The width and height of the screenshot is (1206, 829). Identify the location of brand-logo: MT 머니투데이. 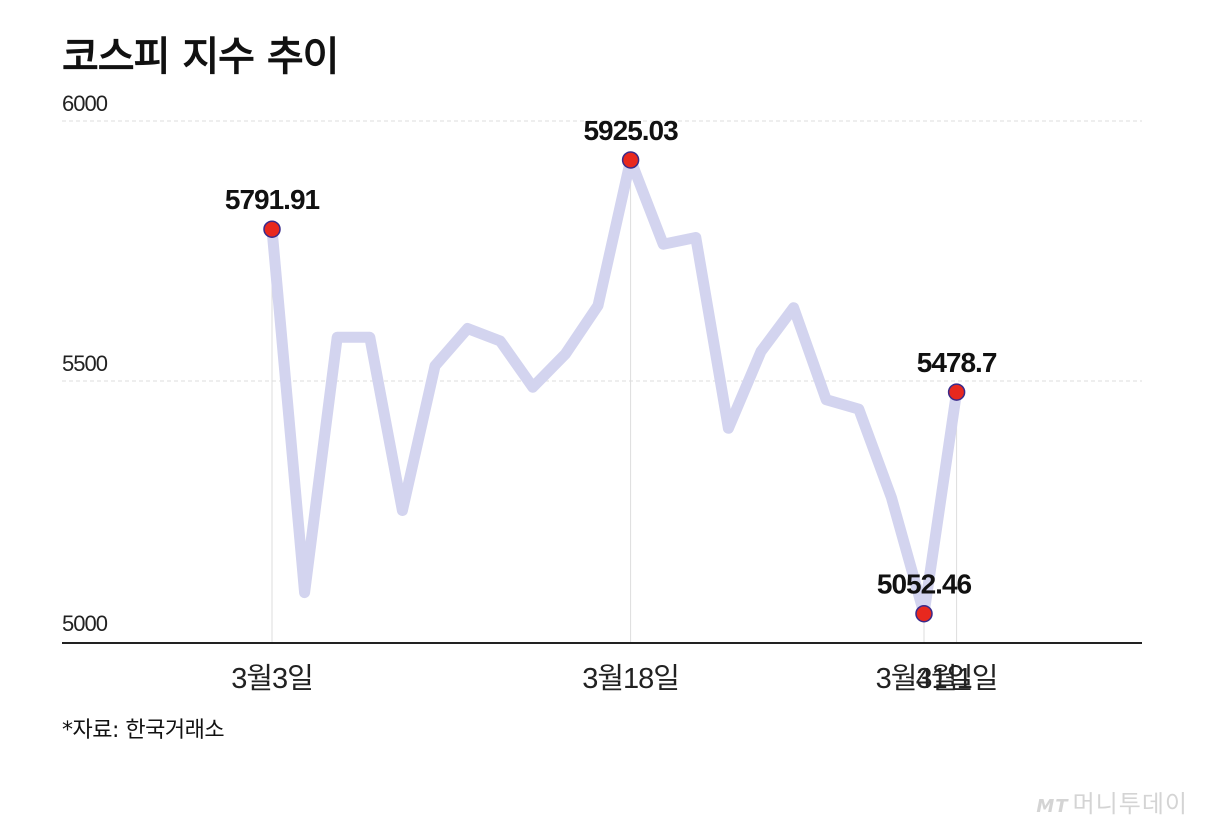
(1112, 801).